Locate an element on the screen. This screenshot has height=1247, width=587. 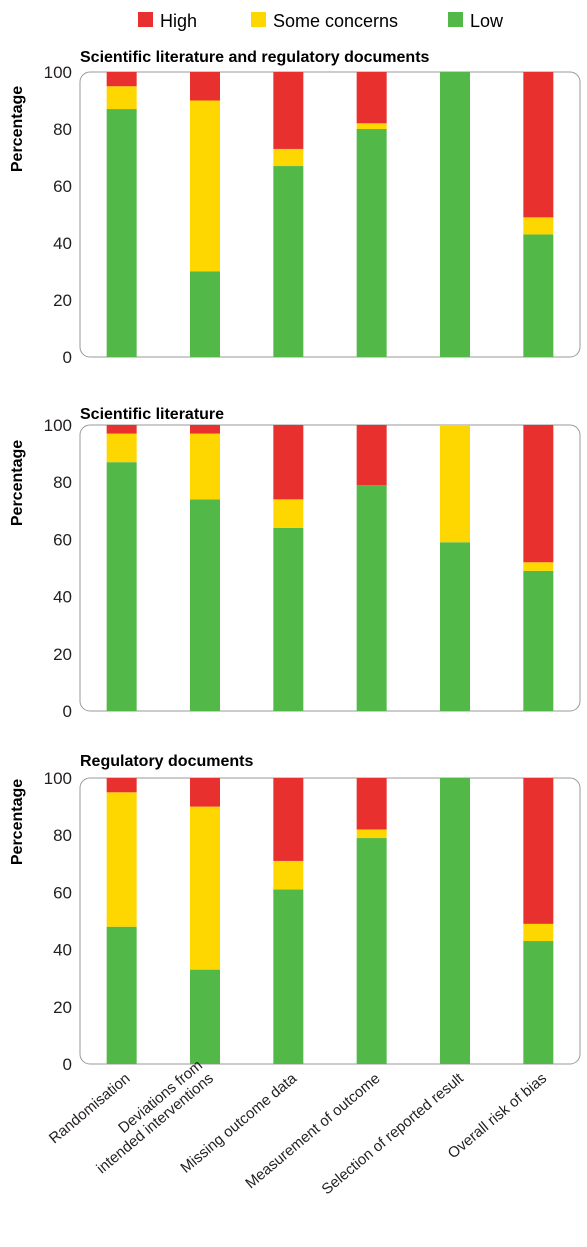
legend-swatch-some-concerns is located at coordinates (258, 19).